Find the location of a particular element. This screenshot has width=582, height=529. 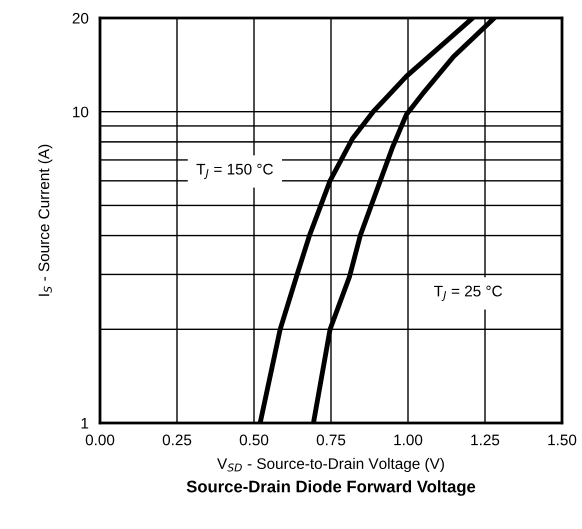

annotation: T$_{J}$ = 25 °C is located at coordinates (468, 293).